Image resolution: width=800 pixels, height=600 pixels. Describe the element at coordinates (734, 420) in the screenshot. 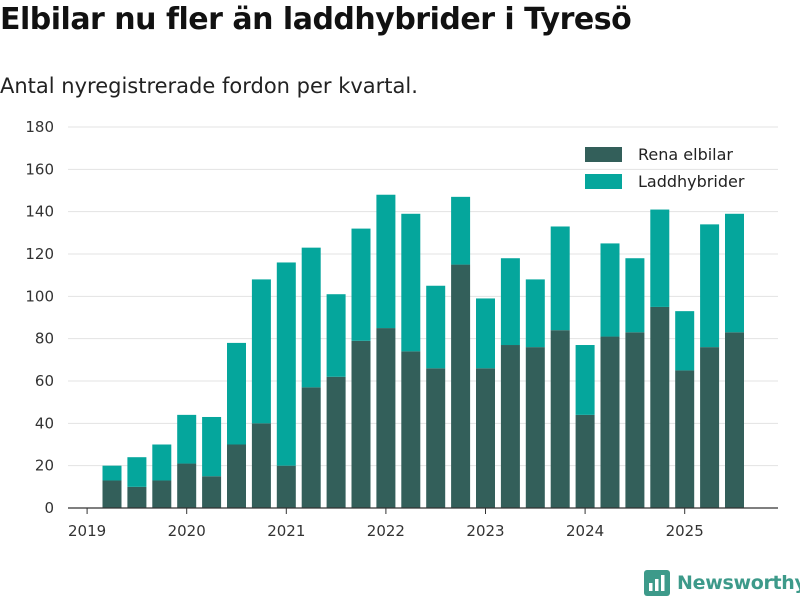

I see `bar-rena-elbilar-2025-Q3` at that location.